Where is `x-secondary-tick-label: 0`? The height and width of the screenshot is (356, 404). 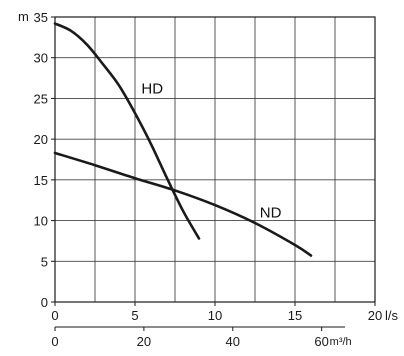 x-secondary-tick-label: 0 is located at coordinates (54, 341).